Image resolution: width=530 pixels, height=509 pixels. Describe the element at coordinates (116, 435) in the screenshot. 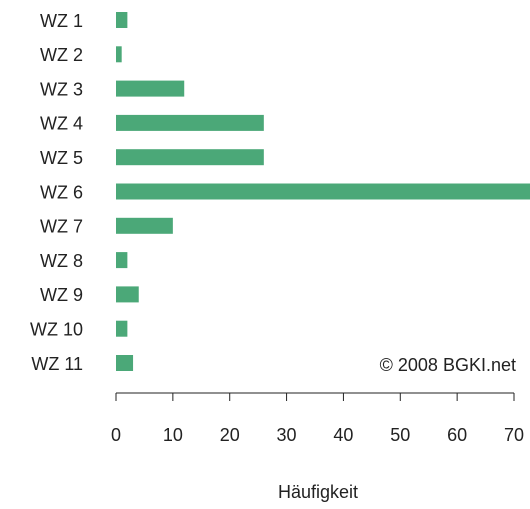

I see `x-tick-label: 0` at that location.